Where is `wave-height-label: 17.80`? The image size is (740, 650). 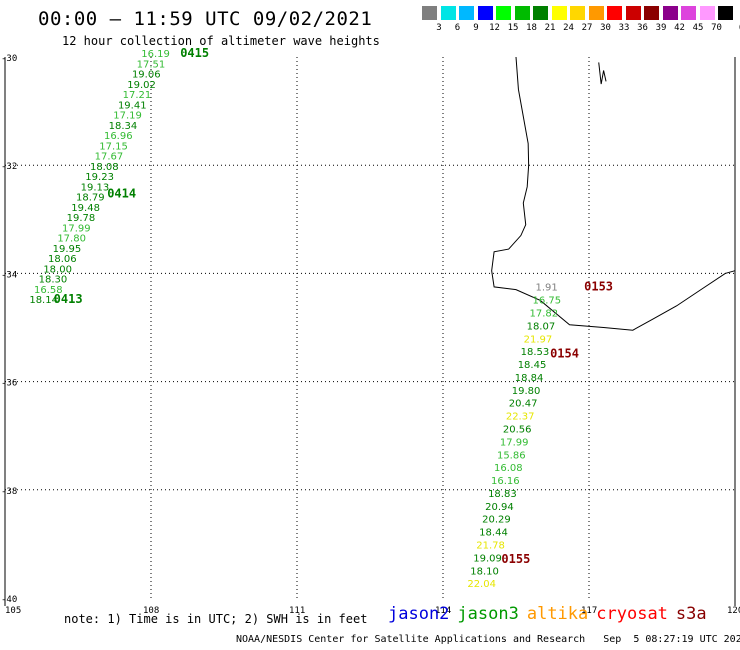 wave-height-label: 17.80 is located at coordinates (71, 239).